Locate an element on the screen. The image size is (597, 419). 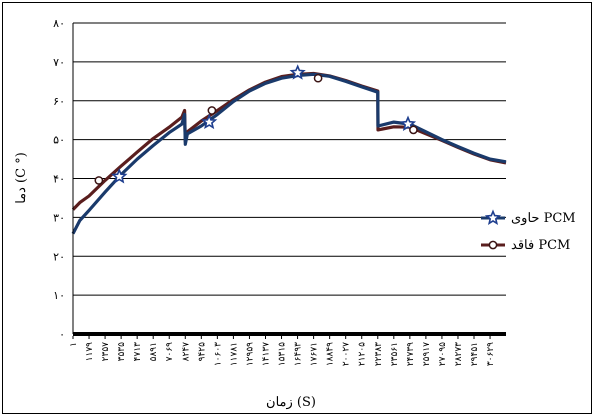
x-tick-label: ۱۲۹۵۹ is located at coordinates (250, 354).